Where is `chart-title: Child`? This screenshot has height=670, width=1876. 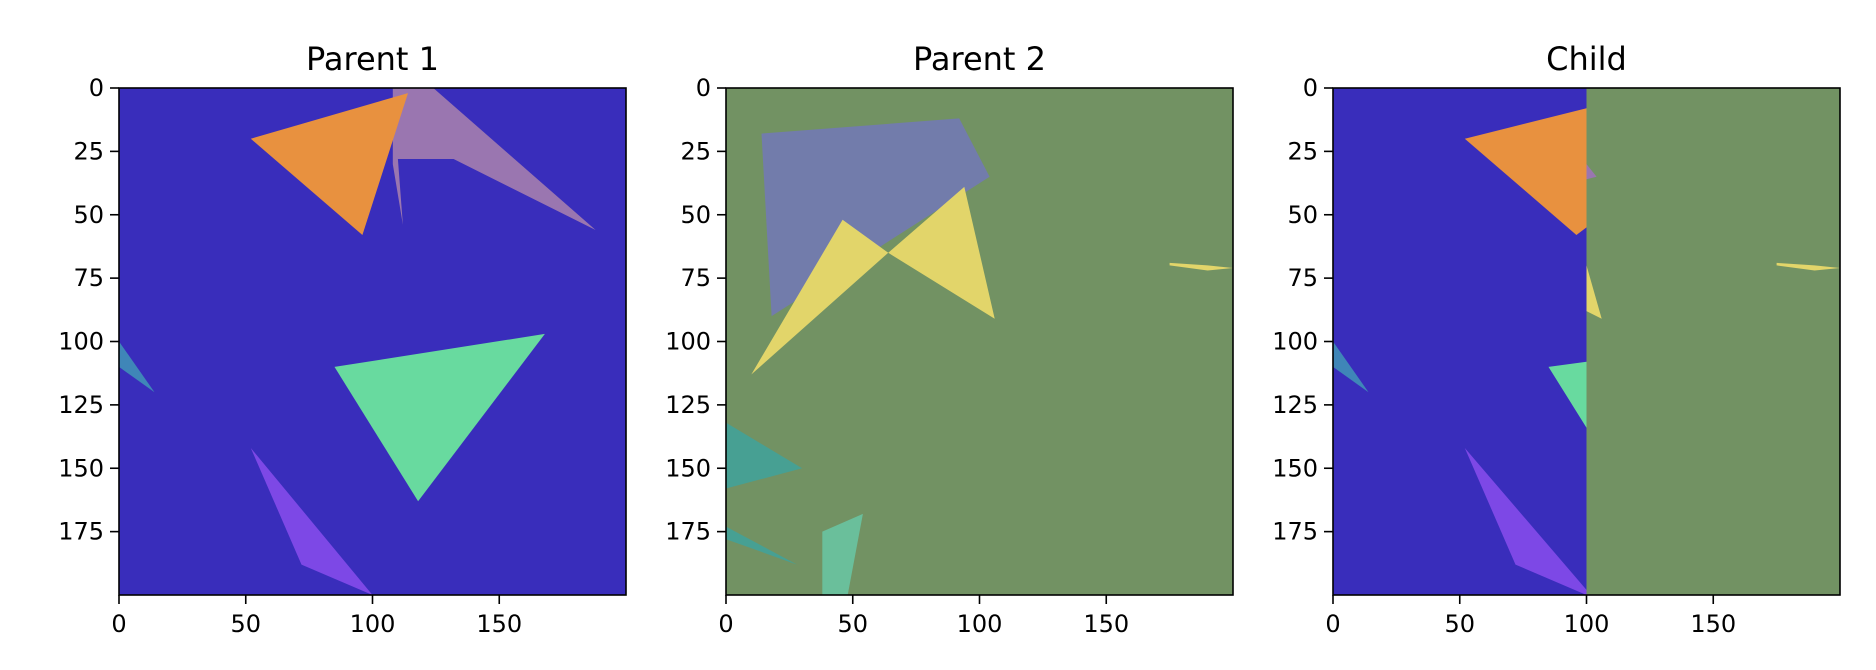 chart-title: Child is located at coordinates (1586, 59).